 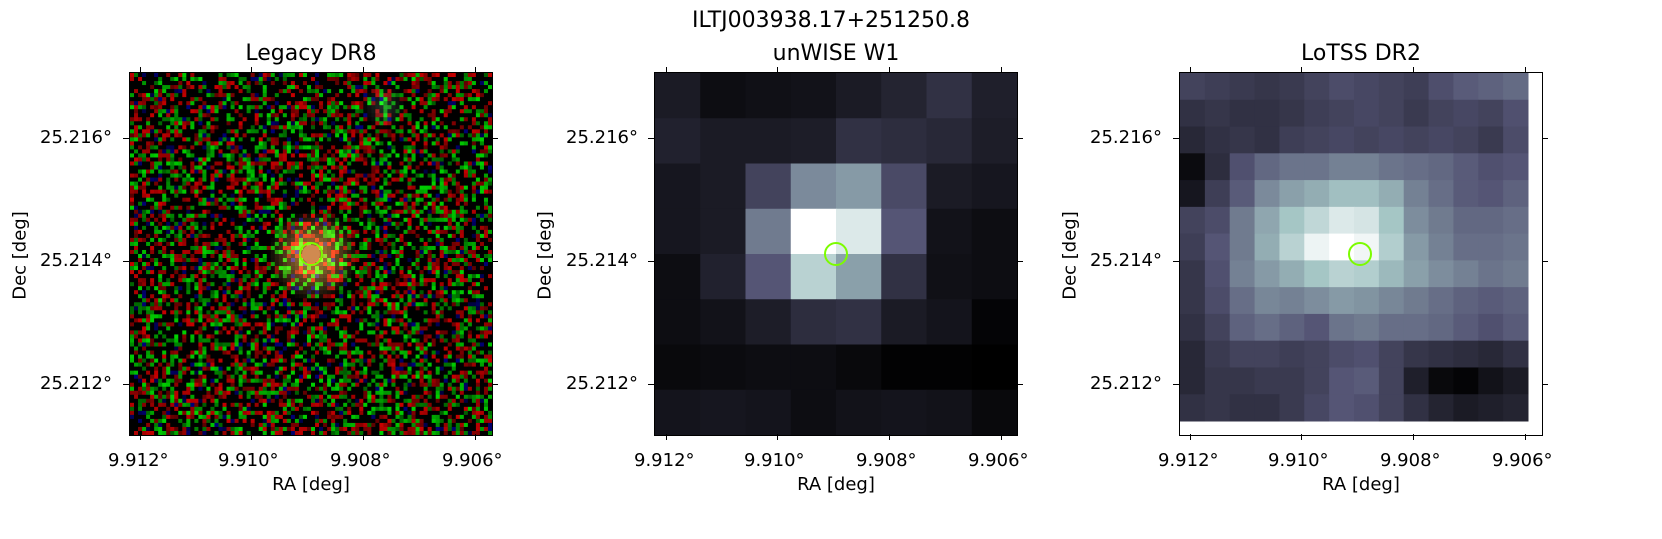 What do you see at coordinates (1361, 53) in the screenshot?
I see `panel-title: LoTSS DR2` at bounding box center [1361, 53].